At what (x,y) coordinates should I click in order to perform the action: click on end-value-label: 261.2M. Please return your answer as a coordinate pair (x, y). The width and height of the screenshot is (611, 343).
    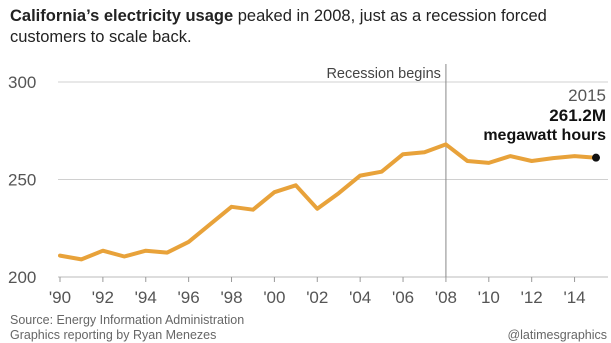
    Looking at the image, I should click on (577, 115).